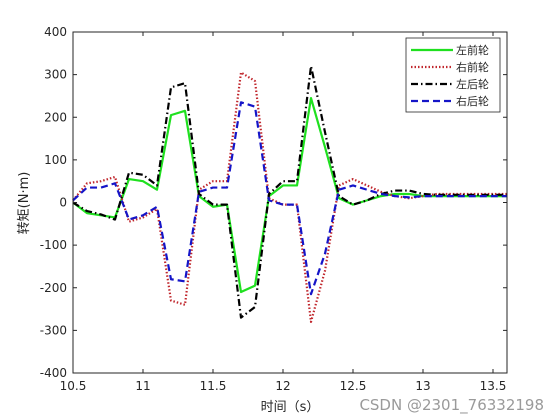 The image size is (560, 420). I want to click on y-tick-label: -200, so click(53, 288).